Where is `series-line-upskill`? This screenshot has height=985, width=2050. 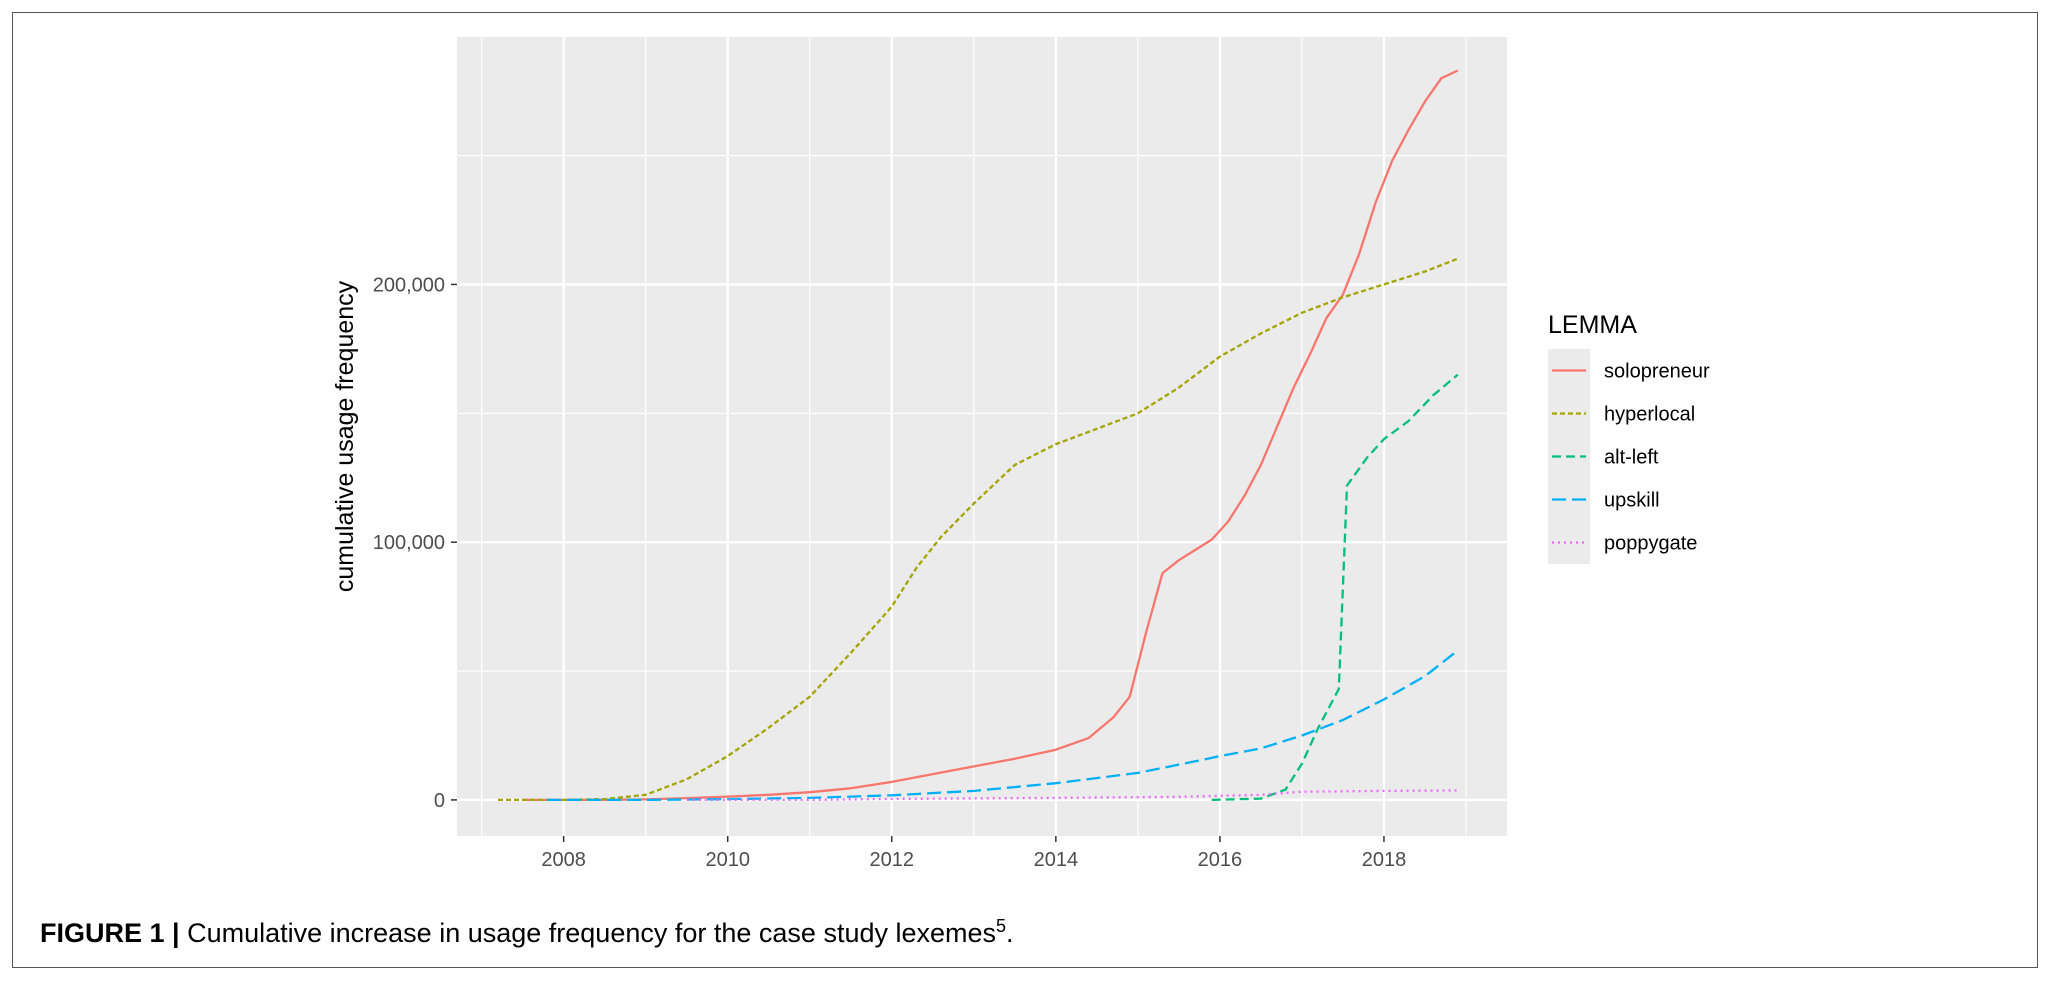 series-line-upskill is located at coordinates (1003, 725).